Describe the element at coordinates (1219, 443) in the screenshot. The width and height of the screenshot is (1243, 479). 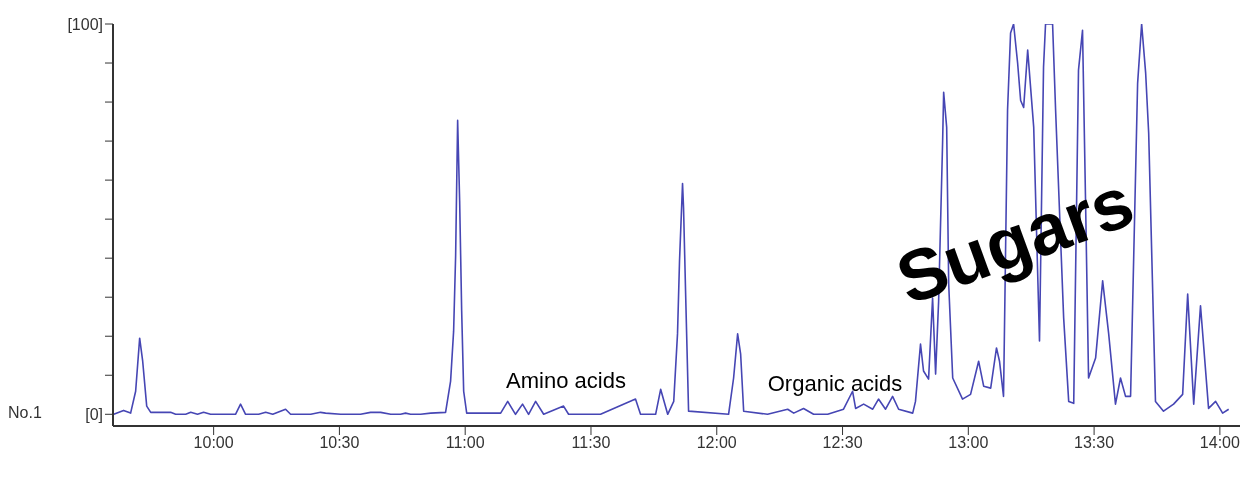
I see `x-tick-label: 14:00` at that location.